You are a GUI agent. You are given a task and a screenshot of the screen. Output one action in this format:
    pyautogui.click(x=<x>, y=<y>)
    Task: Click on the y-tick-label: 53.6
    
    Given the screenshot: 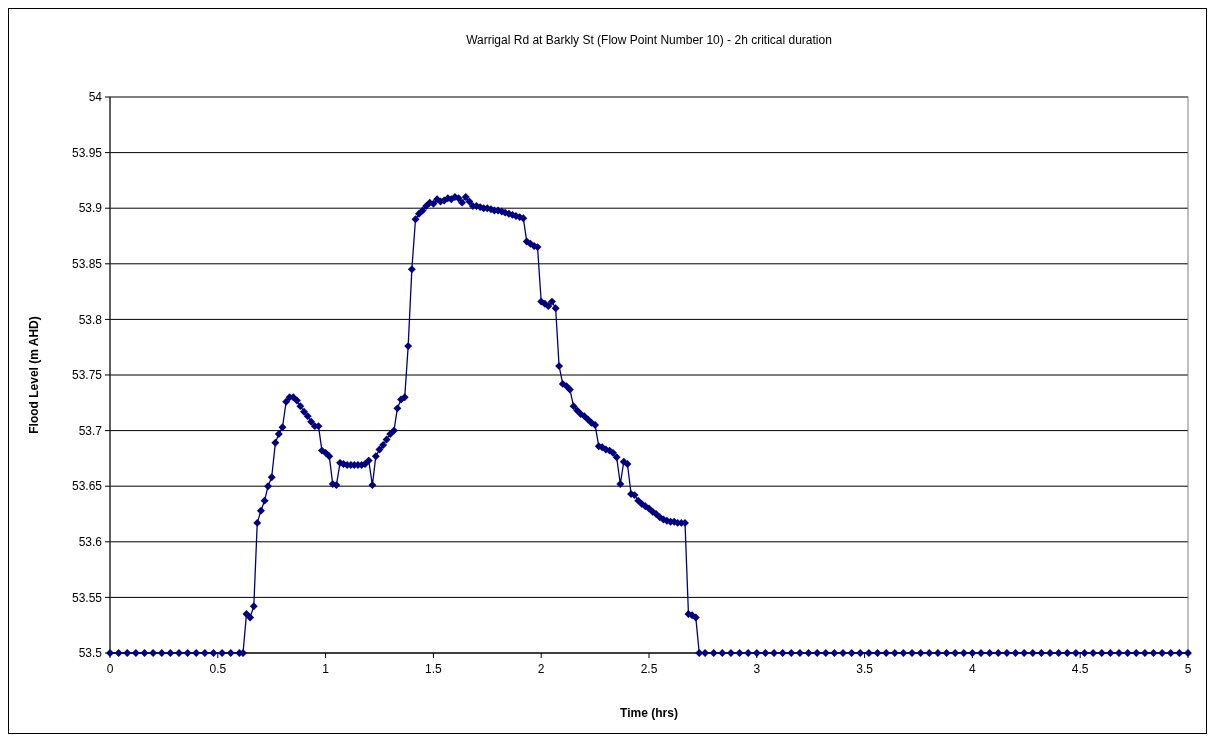 What is the action you would take?
    pyautogui.click(x=90, y=542)
    